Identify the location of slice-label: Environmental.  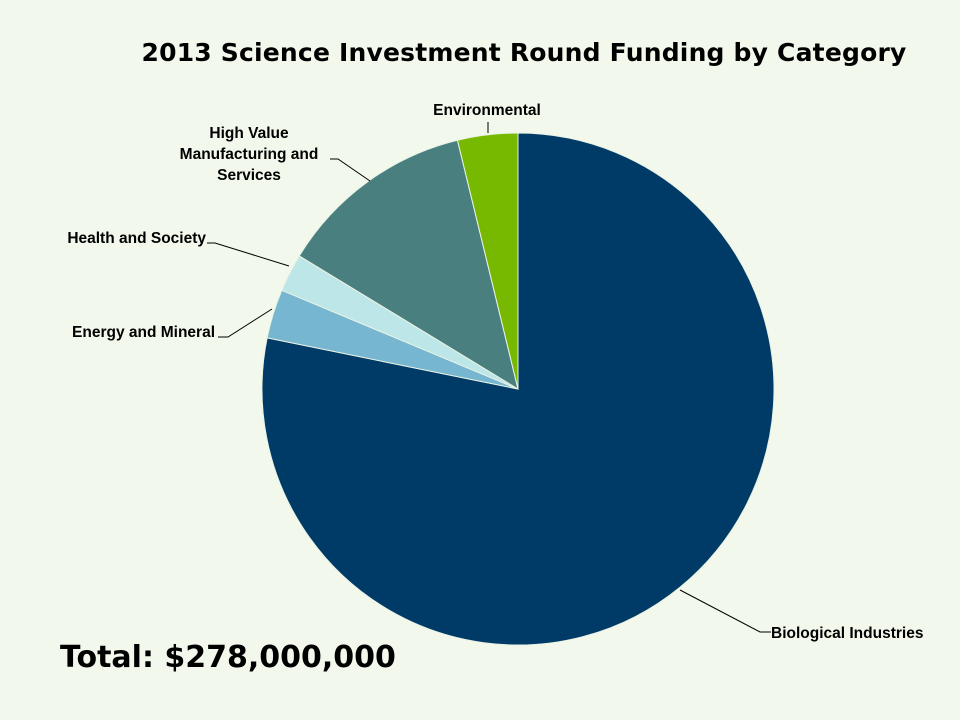
(487, 110).